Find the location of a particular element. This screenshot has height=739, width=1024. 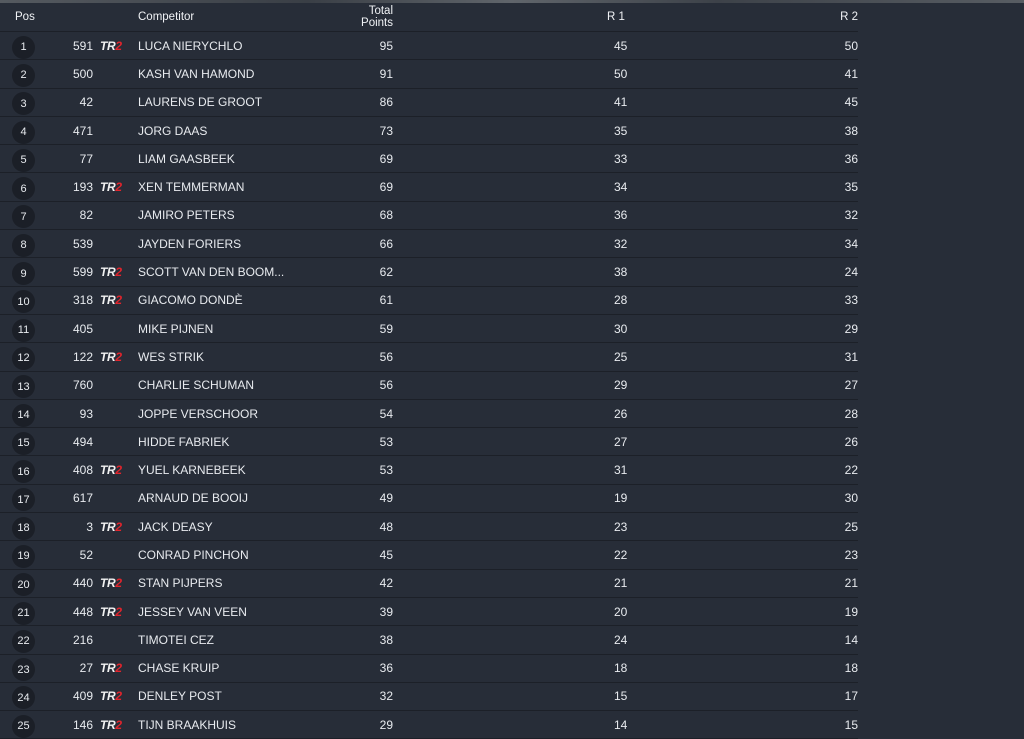

car-number: 216 is located at coordinates (72, 640).